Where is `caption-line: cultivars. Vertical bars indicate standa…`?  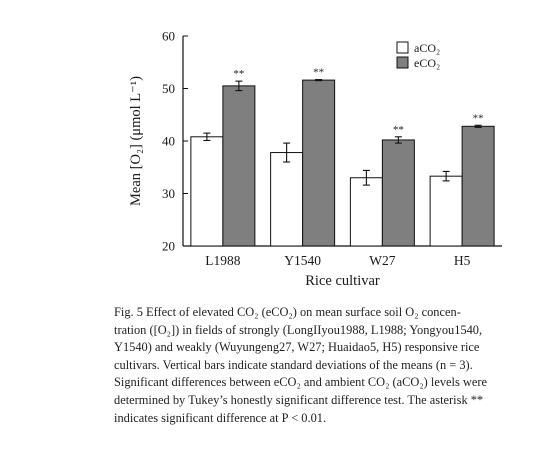 caption-line: cultivars. Vertical bars indicate standa… is located at coordinates (293, 364).